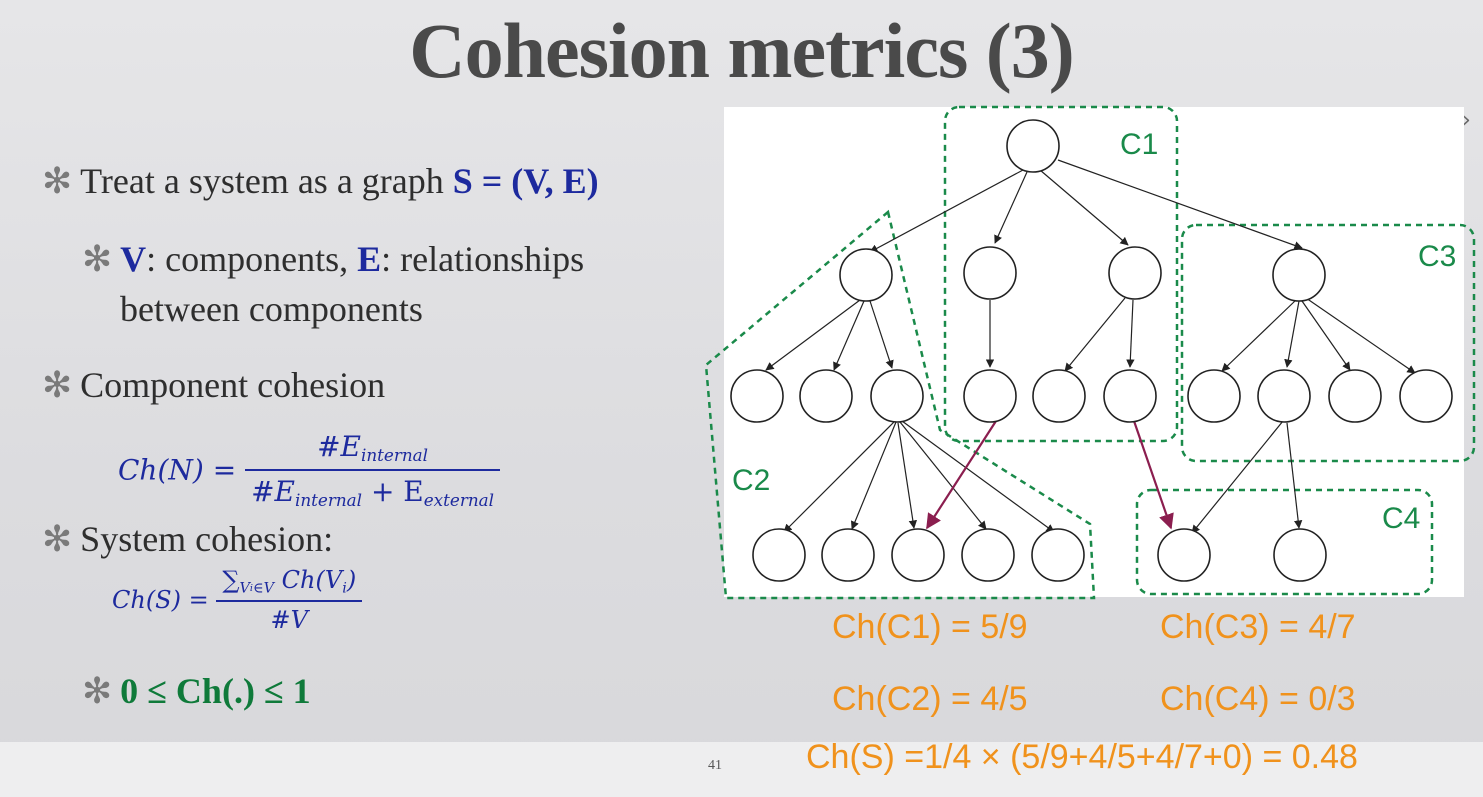 The height and width of the screenshot is (797, 1483). What do you see at coordinates (741, 769) in the screenshot?
I see `slide-footer` at bounding box center [741, 769].